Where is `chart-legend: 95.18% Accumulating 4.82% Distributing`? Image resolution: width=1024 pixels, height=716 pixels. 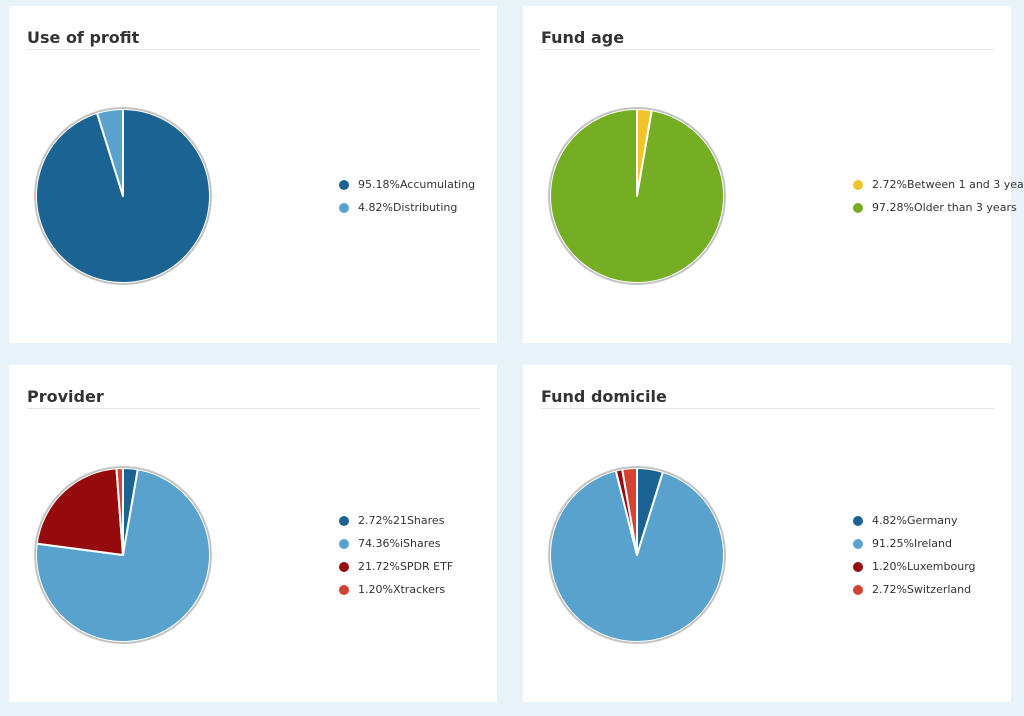 chart-legend: 95.18% Accumulating 4.82% Distributing is located at coordinates (407, 196).